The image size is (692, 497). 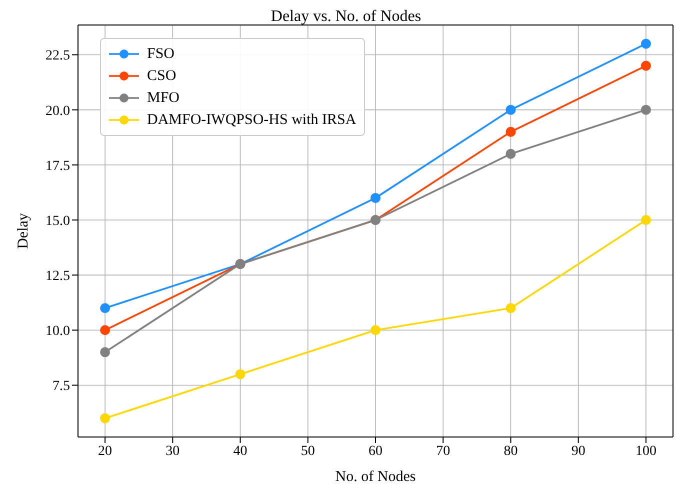 What do you see at coordinates (58, 56) in the screenshot?
I see `y-tick-label: 22.5` at bounding box center [58, 56].